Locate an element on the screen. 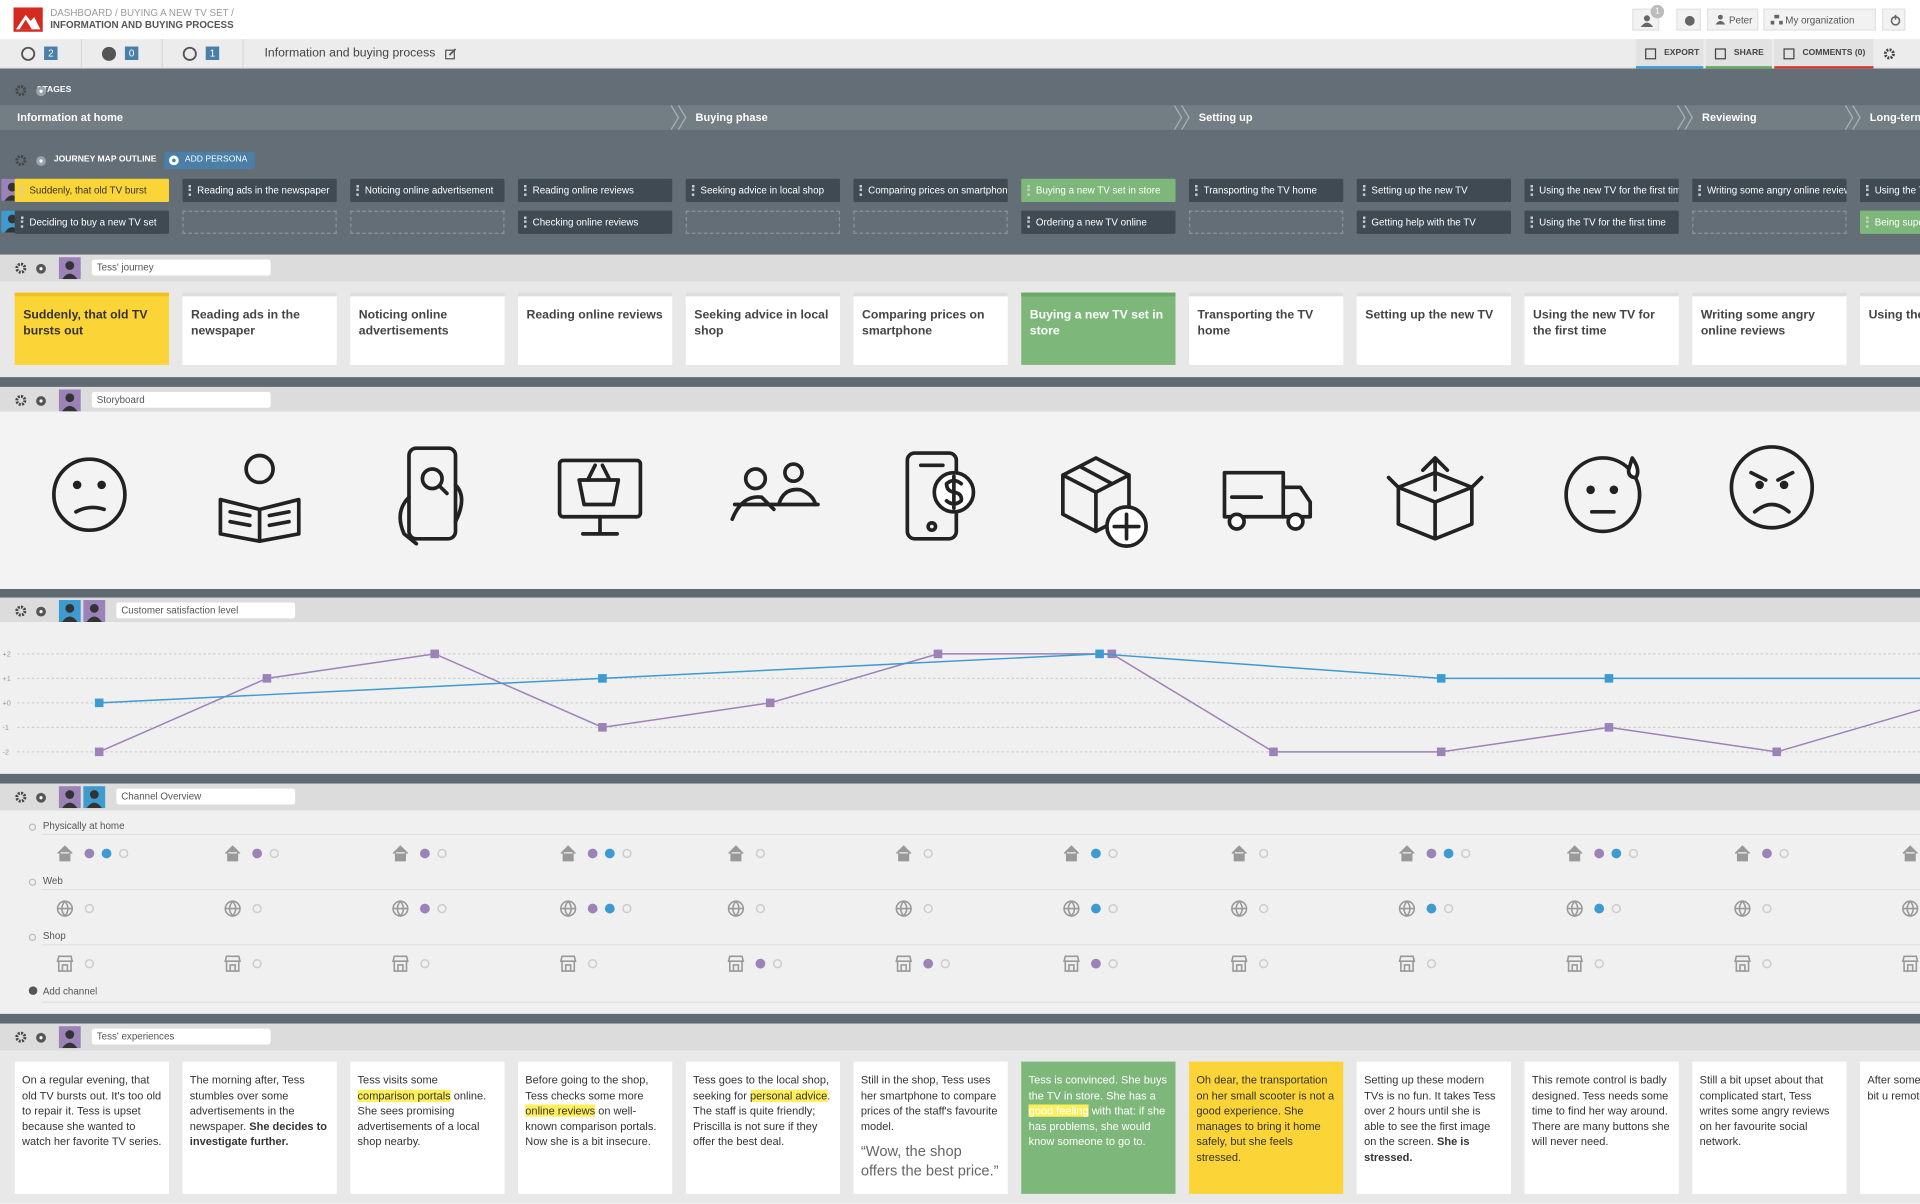  journey-card: Noticing online advertisements is located at coordinates (427, 328).